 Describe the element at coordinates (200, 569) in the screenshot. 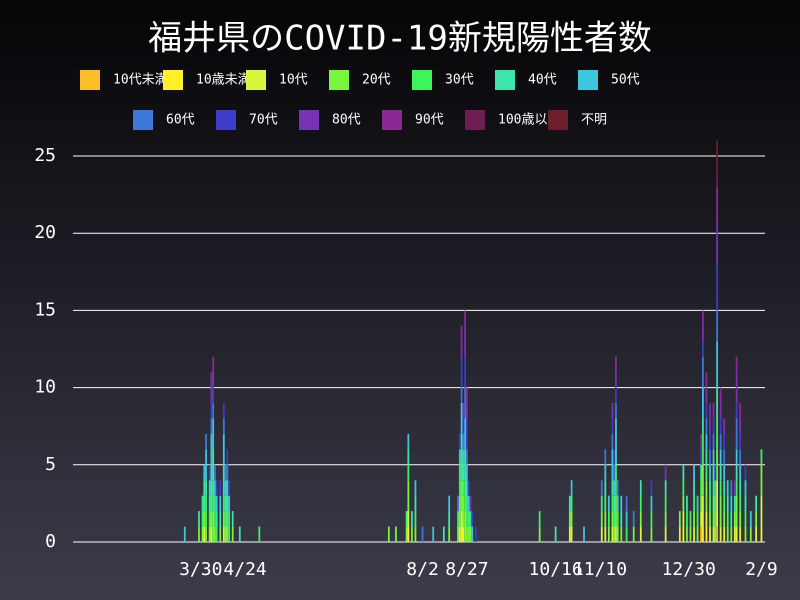

I see `x-tick-label: 3/30` at that location.